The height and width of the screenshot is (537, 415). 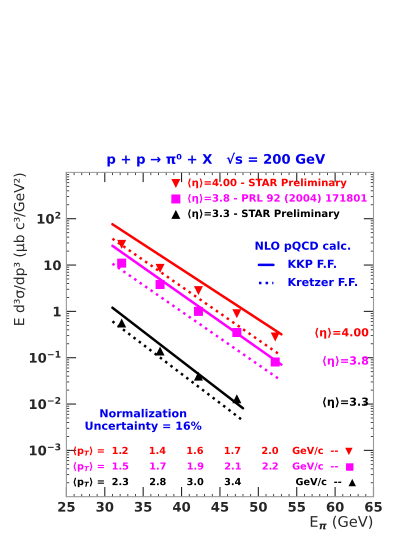 What do you see at coordinates (219, 507) in the screenshot?
I see `x-tick-label: 45` at bounding box center [219, 507].